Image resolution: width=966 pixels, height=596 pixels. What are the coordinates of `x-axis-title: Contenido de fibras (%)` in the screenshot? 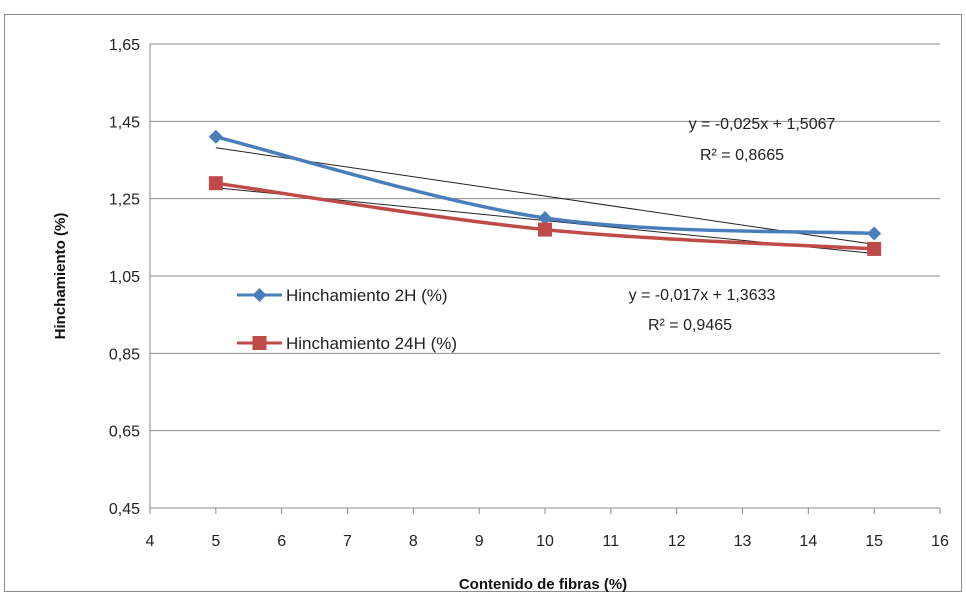 It's located at (543, 584).